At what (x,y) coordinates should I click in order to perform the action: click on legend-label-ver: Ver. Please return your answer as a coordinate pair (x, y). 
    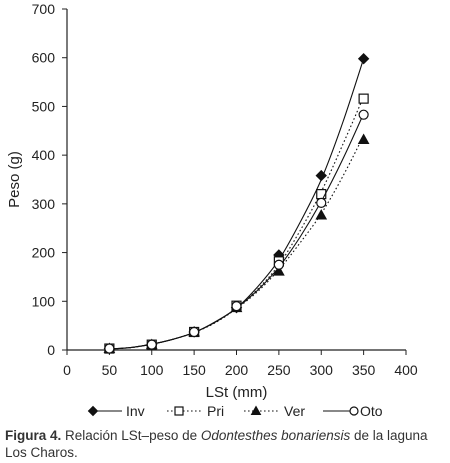
    Looking at the image, I should click on (294, 411).